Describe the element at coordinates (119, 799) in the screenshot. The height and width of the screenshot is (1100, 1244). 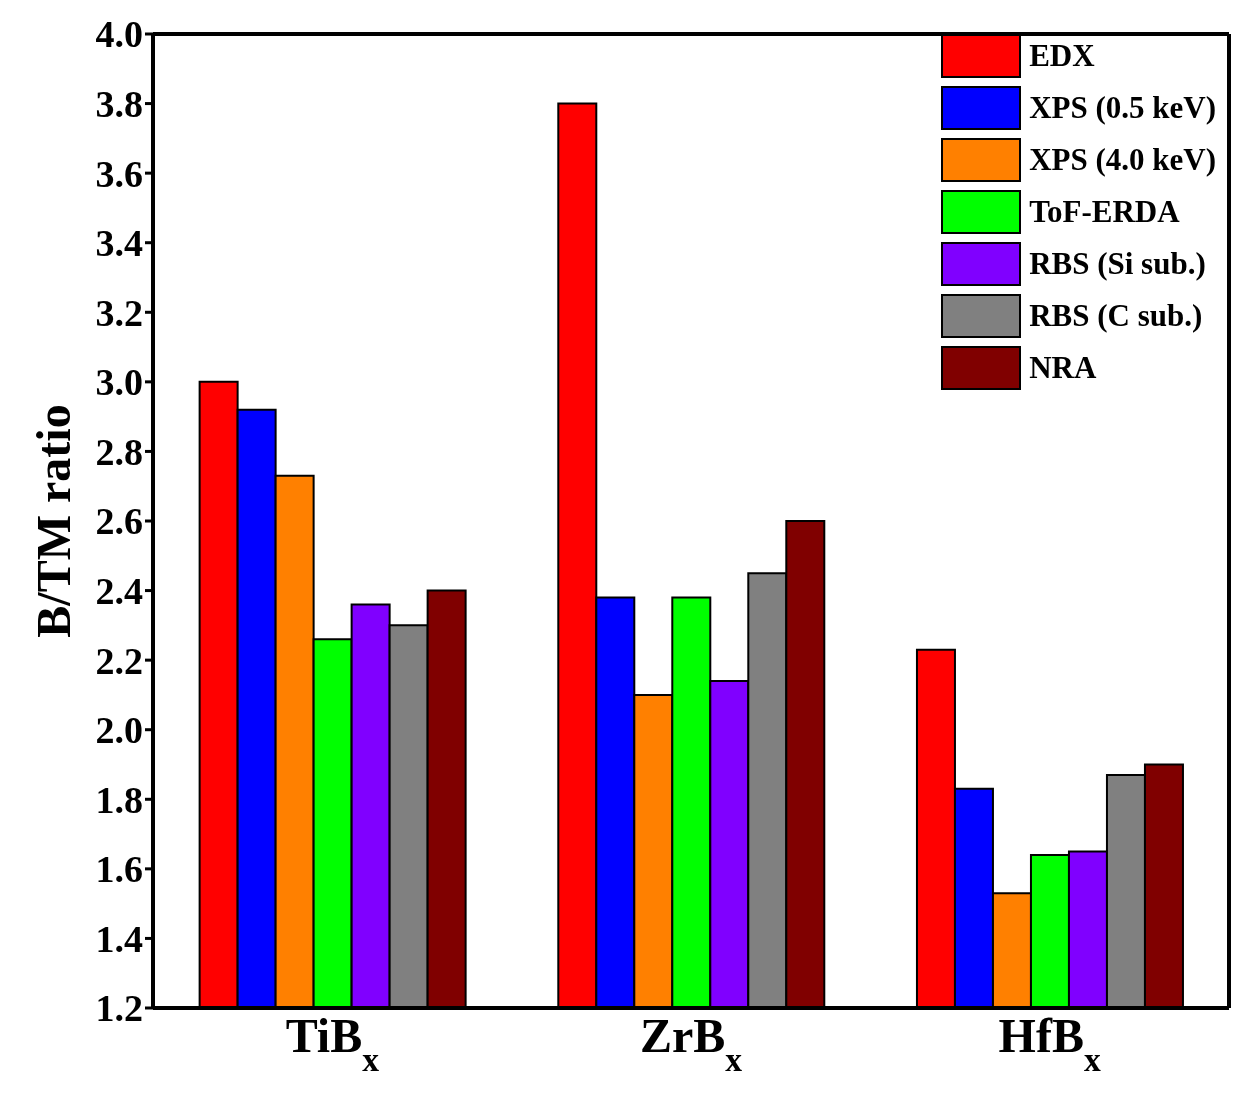
I see `y-tick-label: 1.8` at that location.